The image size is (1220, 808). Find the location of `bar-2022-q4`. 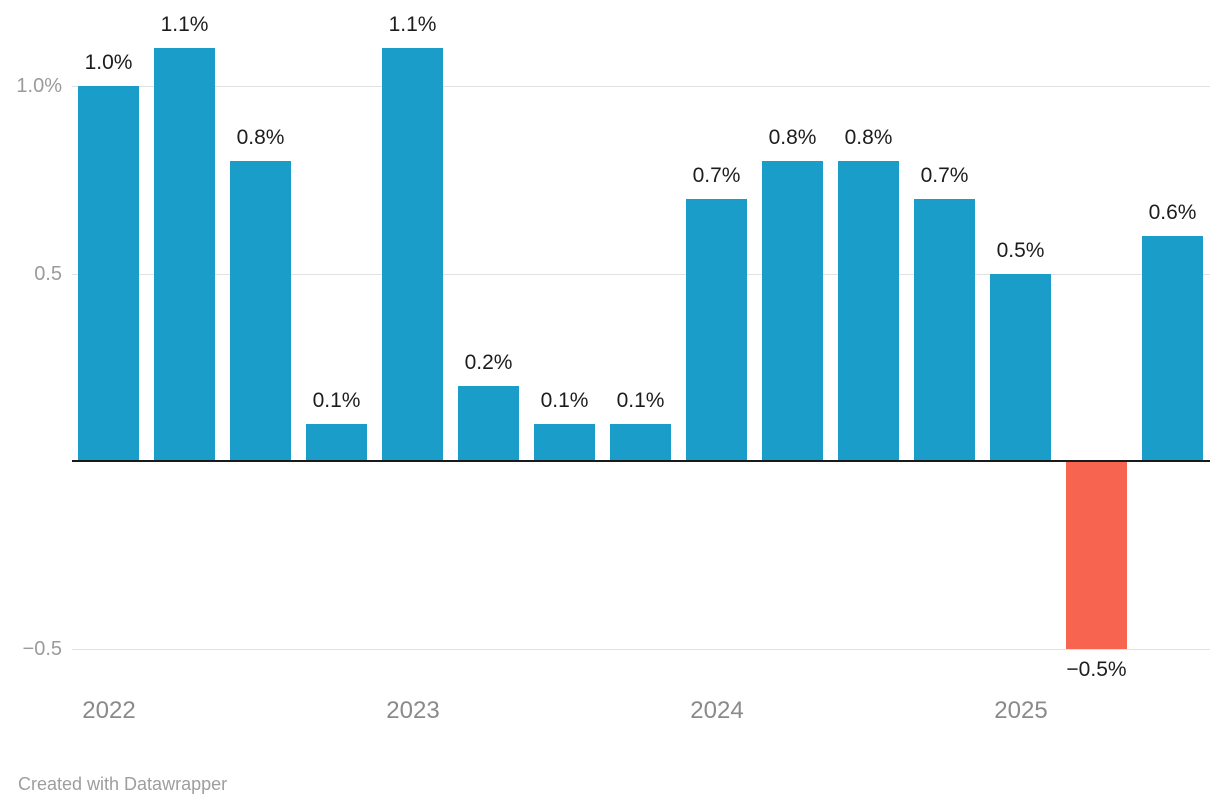

bar-2022-q4 is located at coordinates (336, 443).